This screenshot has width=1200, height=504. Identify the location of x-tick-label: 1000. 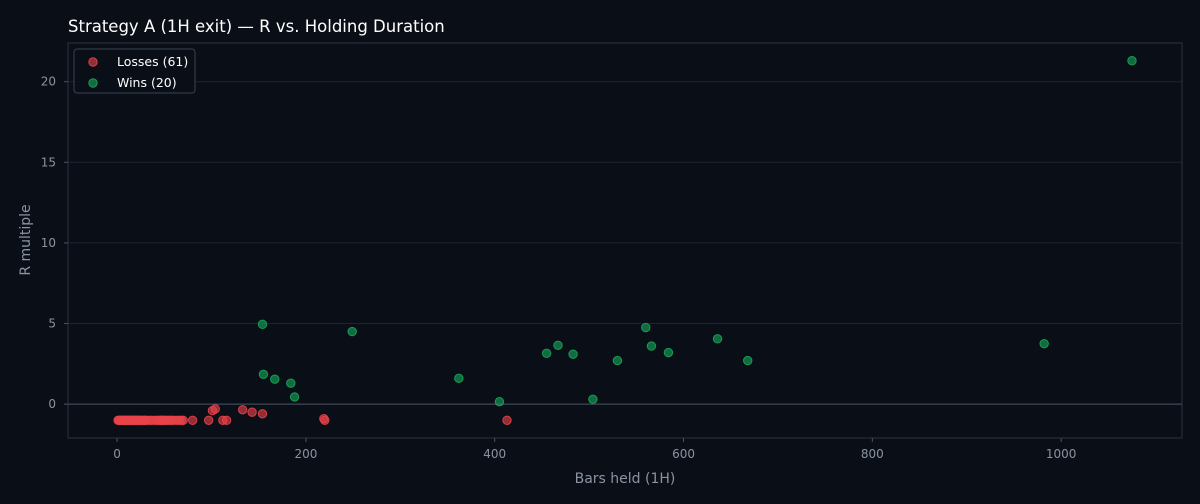
(1061, 454).